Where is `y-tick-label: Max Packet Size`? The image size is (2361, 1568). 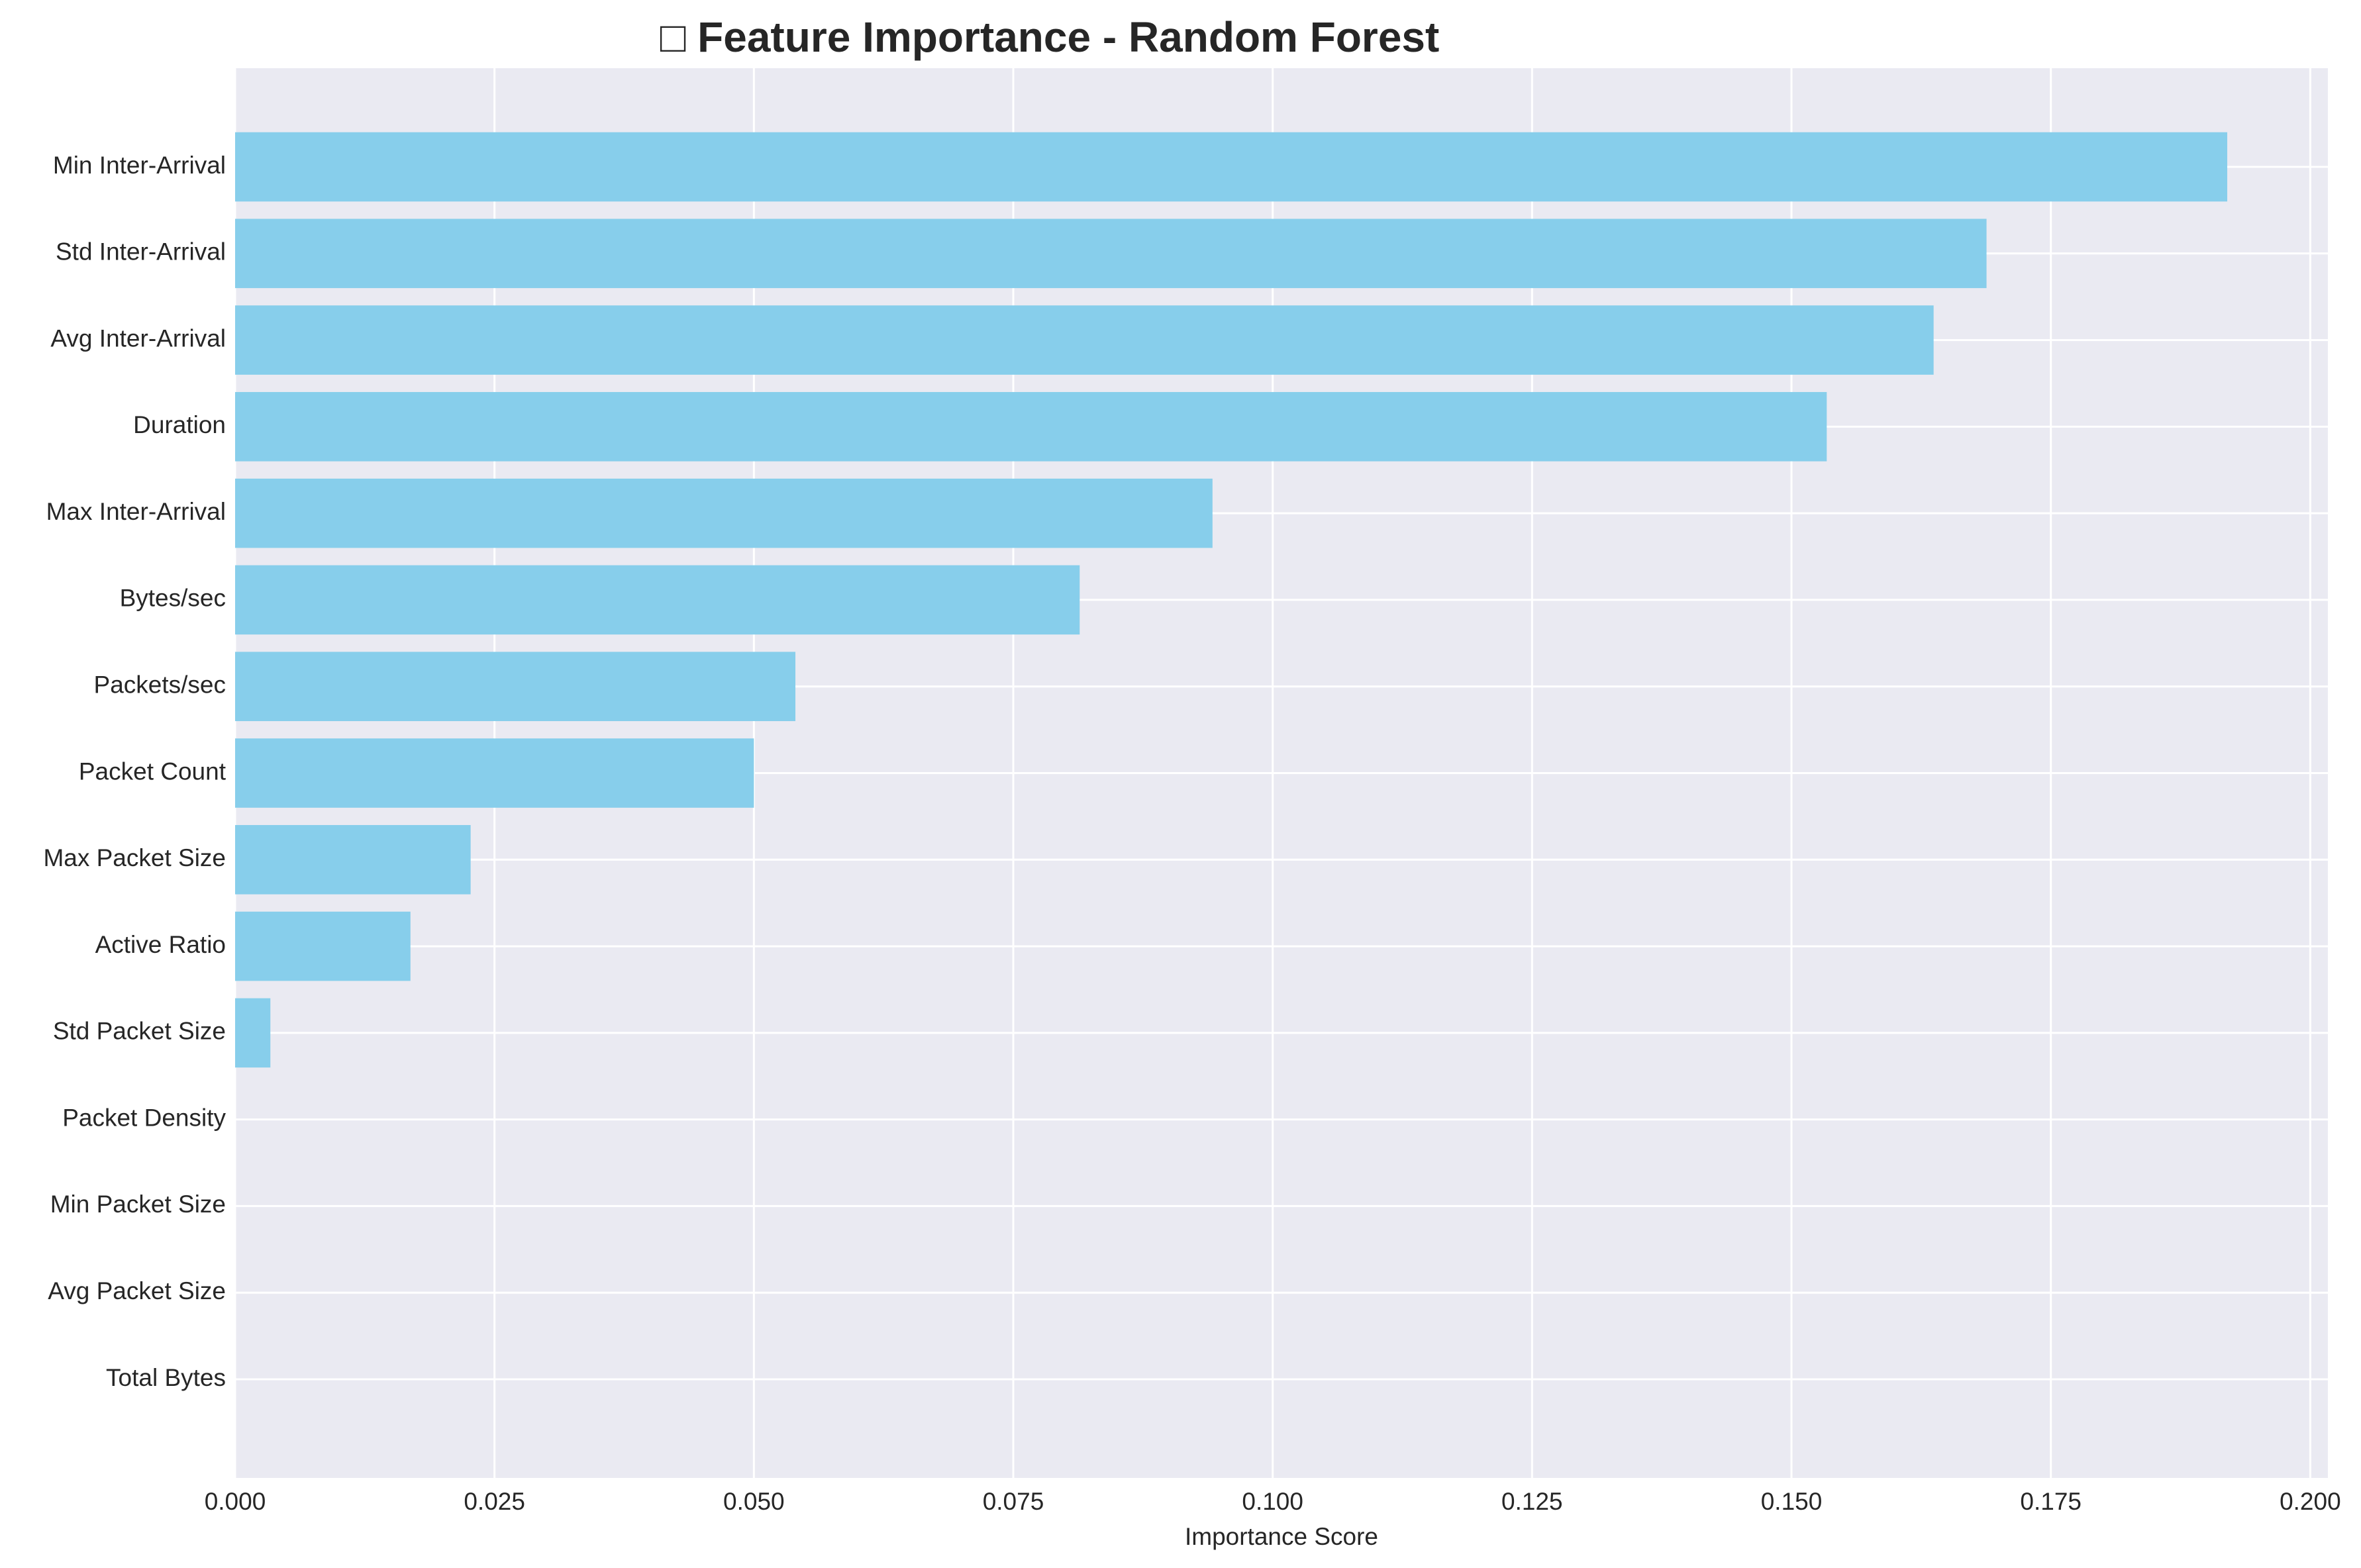 y-tick-label: Max Packet Size is located at coordinates (134, 857).